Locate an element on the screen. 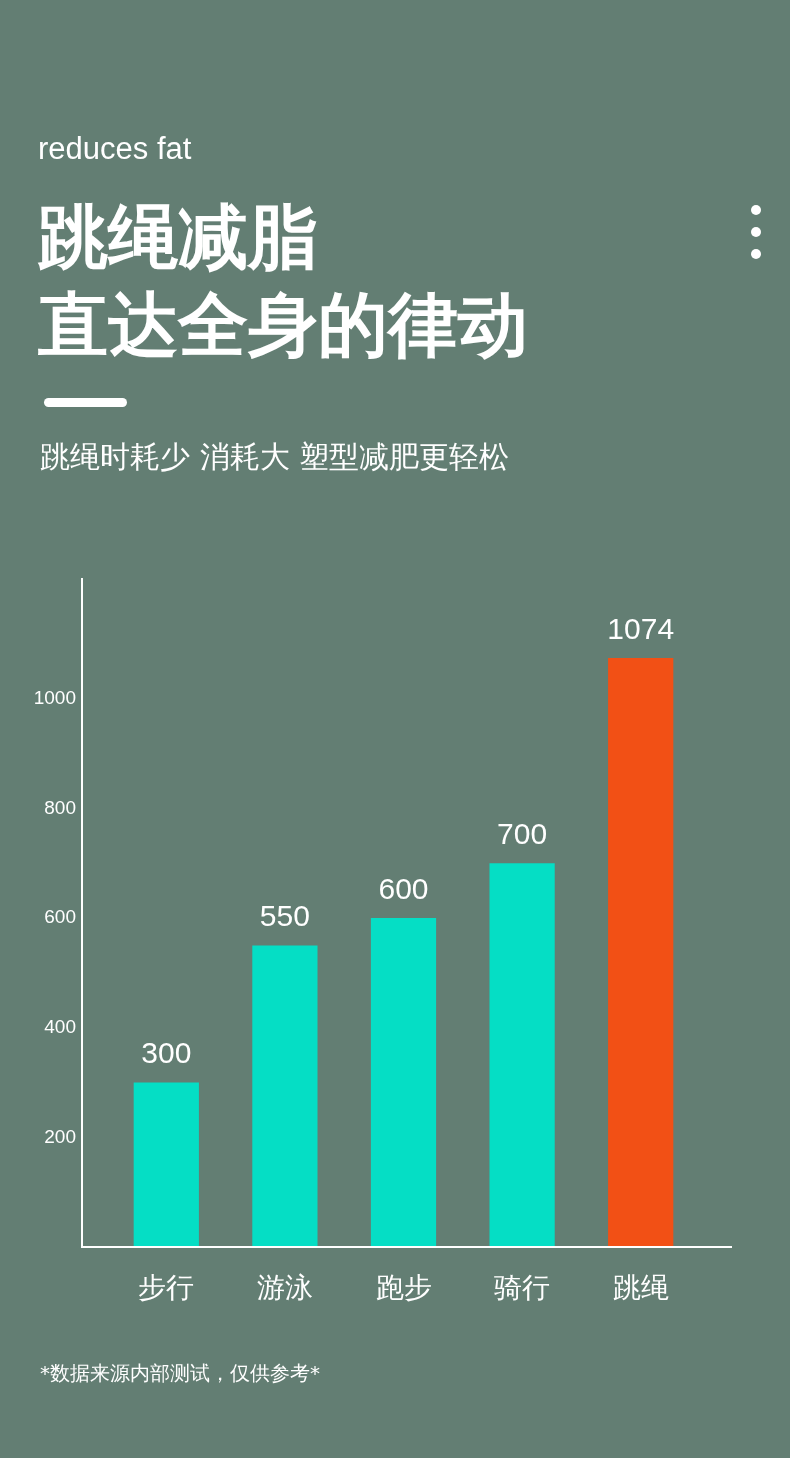  chart-title: 跳绳减脂 is located at coordinates (178, 237).